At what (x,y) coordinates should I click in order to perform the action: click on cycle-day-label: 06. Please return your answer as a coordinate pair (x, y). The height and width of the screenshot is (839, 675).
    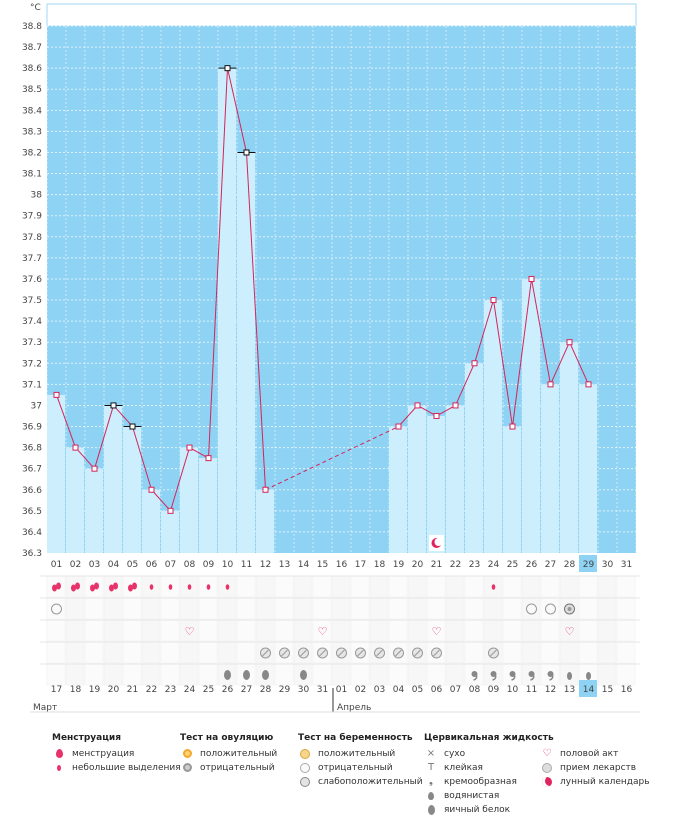
    Looking at the image, I should click on (152, 565).